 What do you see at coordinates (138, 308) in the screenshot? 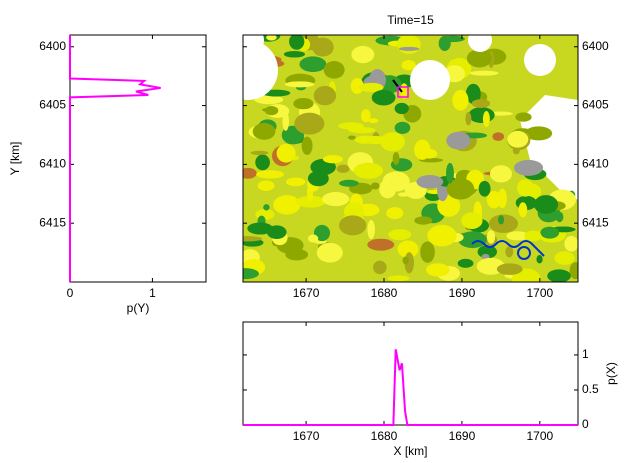
I see `x-axis-label: p(Y)` at bounding box center [138, 308].